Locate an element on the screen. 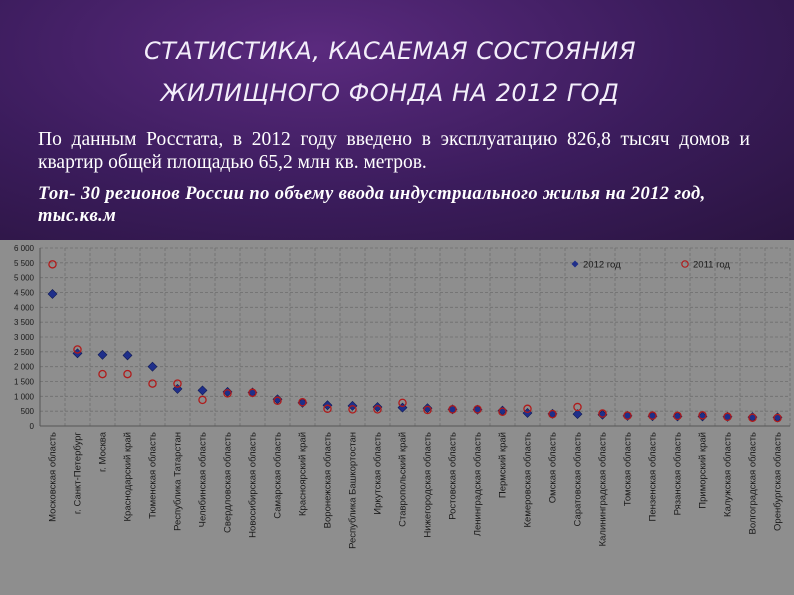 Image resolution: width=794 pixels, height=595 pixels. category-label: Московская область is located at coordinates (53, 477).